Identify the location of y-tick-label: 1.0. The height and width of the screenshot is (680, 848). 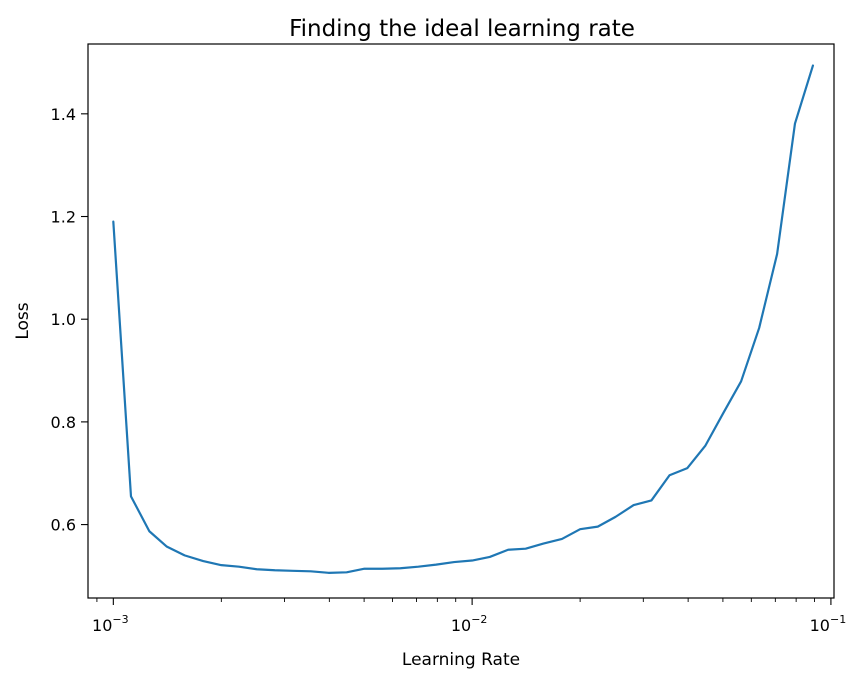
(63, 319).